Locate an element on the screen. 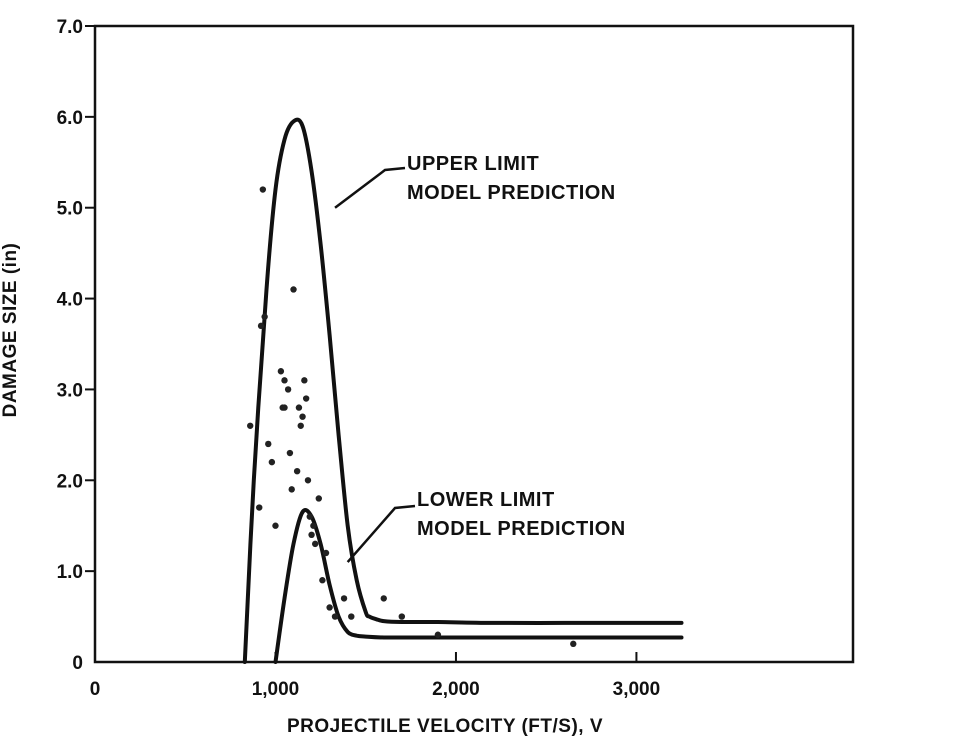 The height and width of the screenshot is (750, 953). x-tick-label: 2,000 is located at coordinates (456, 689).